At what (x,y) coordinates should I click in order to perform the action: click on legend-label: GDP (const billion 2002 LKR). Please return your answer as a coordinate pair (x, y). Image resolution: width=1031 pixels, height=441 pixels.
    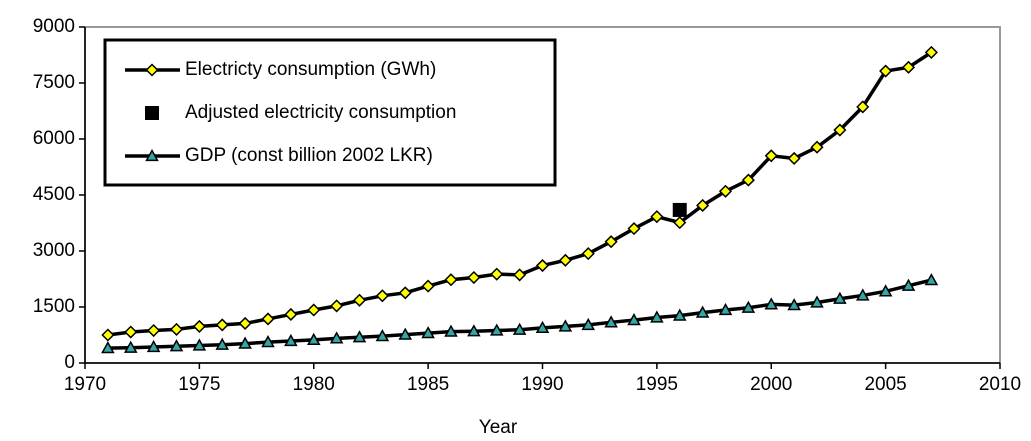
    Looking at the image, I should click on (309, 155).